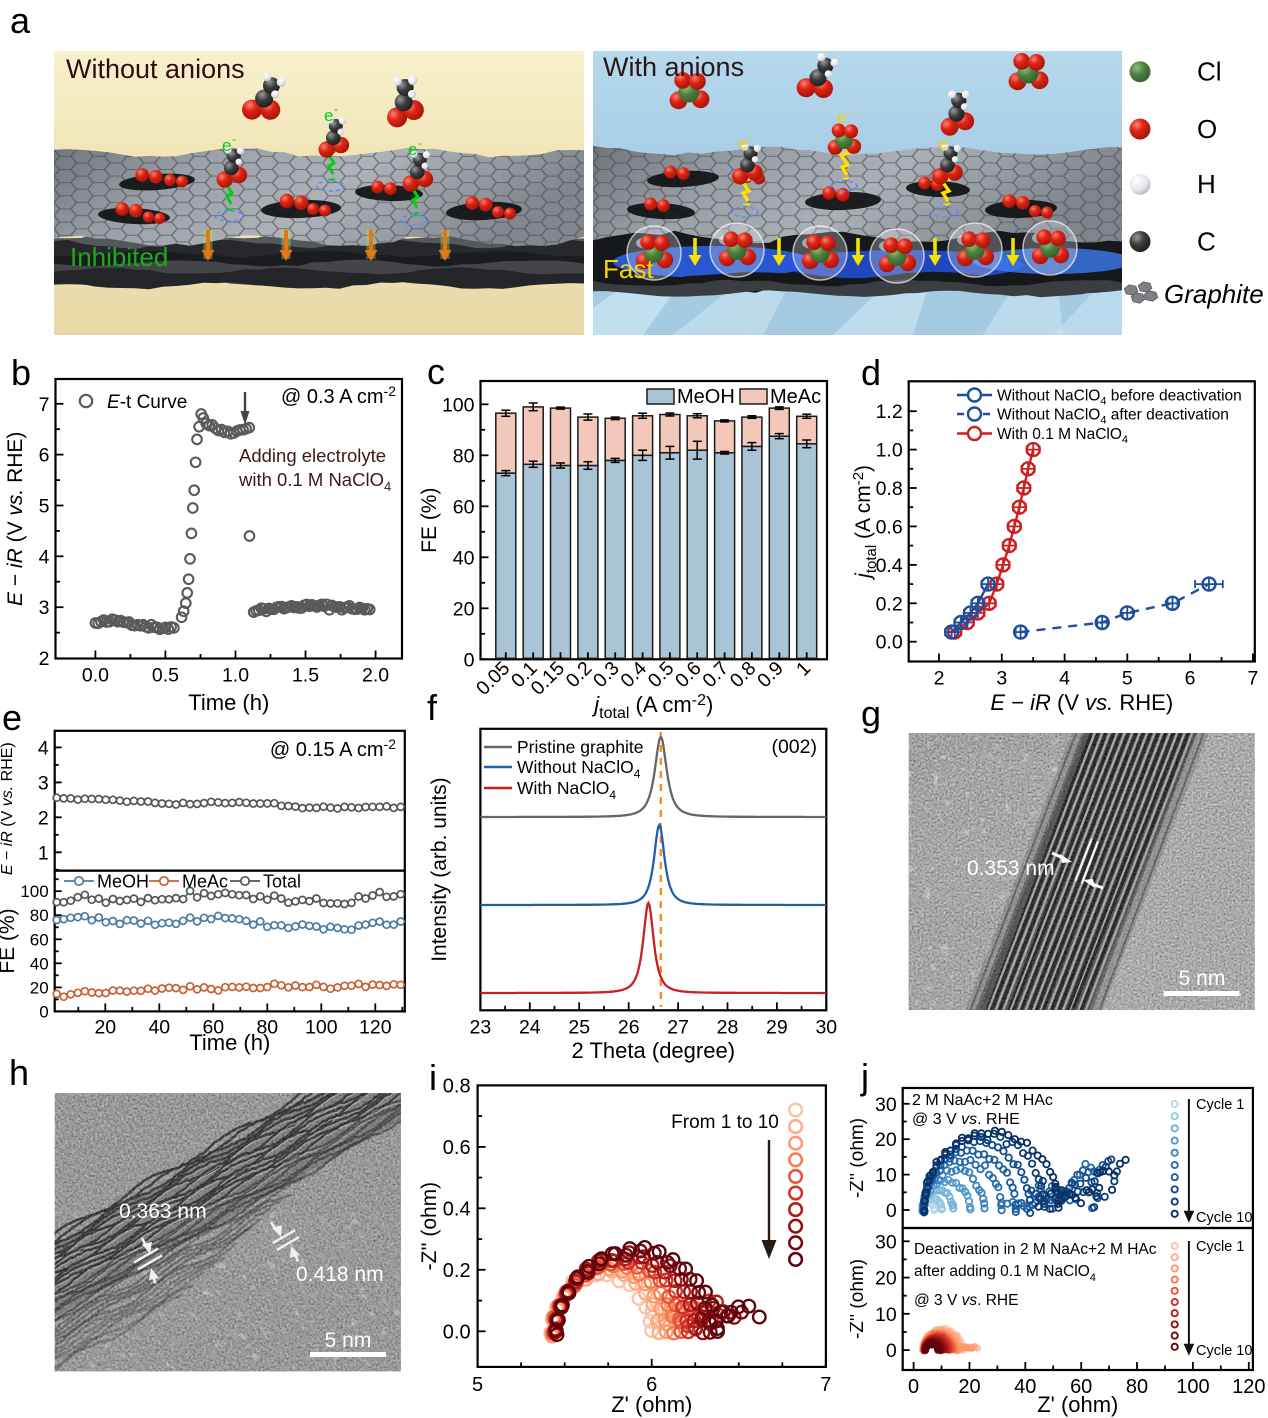 Image resolution: width=1268 pixels, height=1418 pixels. What do you see at coordinates (1119, 398) in the screenshot?
I see `svg-text:Without NaClO4 before deactiva: Without NaClO4 before deactivation` at bounding box center [1119, 398].